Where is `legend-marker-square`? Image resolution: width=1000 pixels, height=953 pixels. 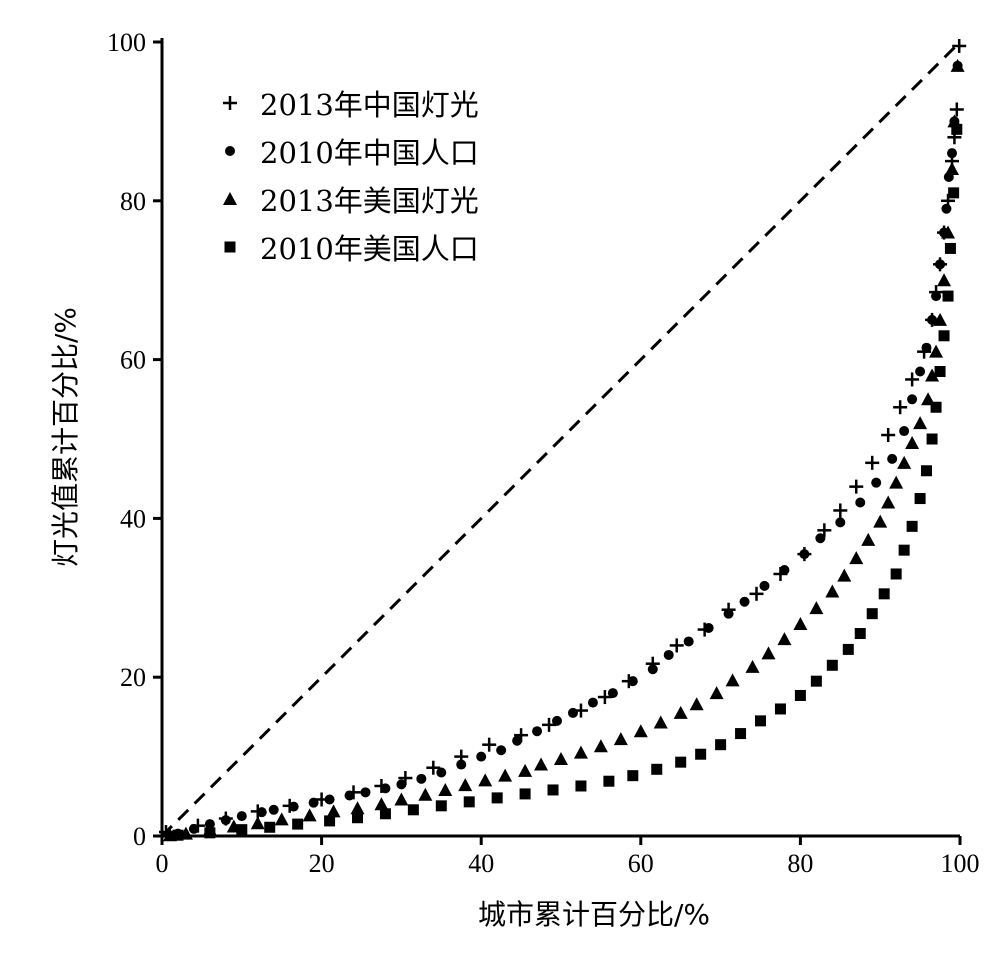
legend-marker-square is located at coordinates (230, 247).